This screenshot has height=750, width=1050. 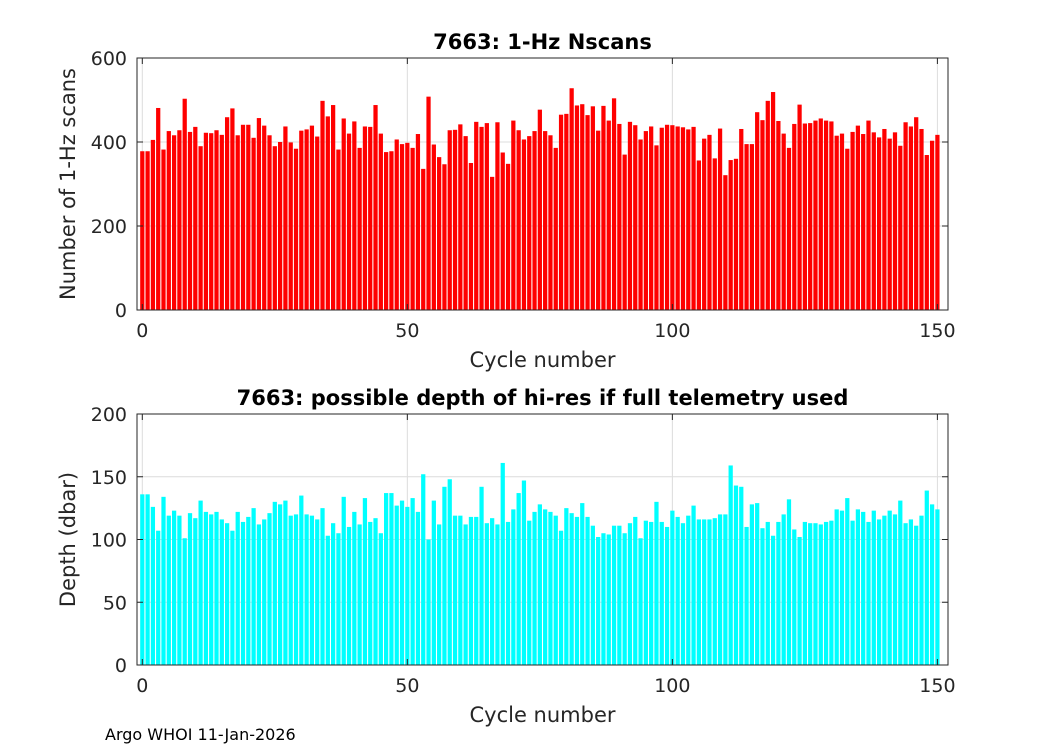 I want to click on chart1-xtick-label: 100, so click(x=672, y=331).